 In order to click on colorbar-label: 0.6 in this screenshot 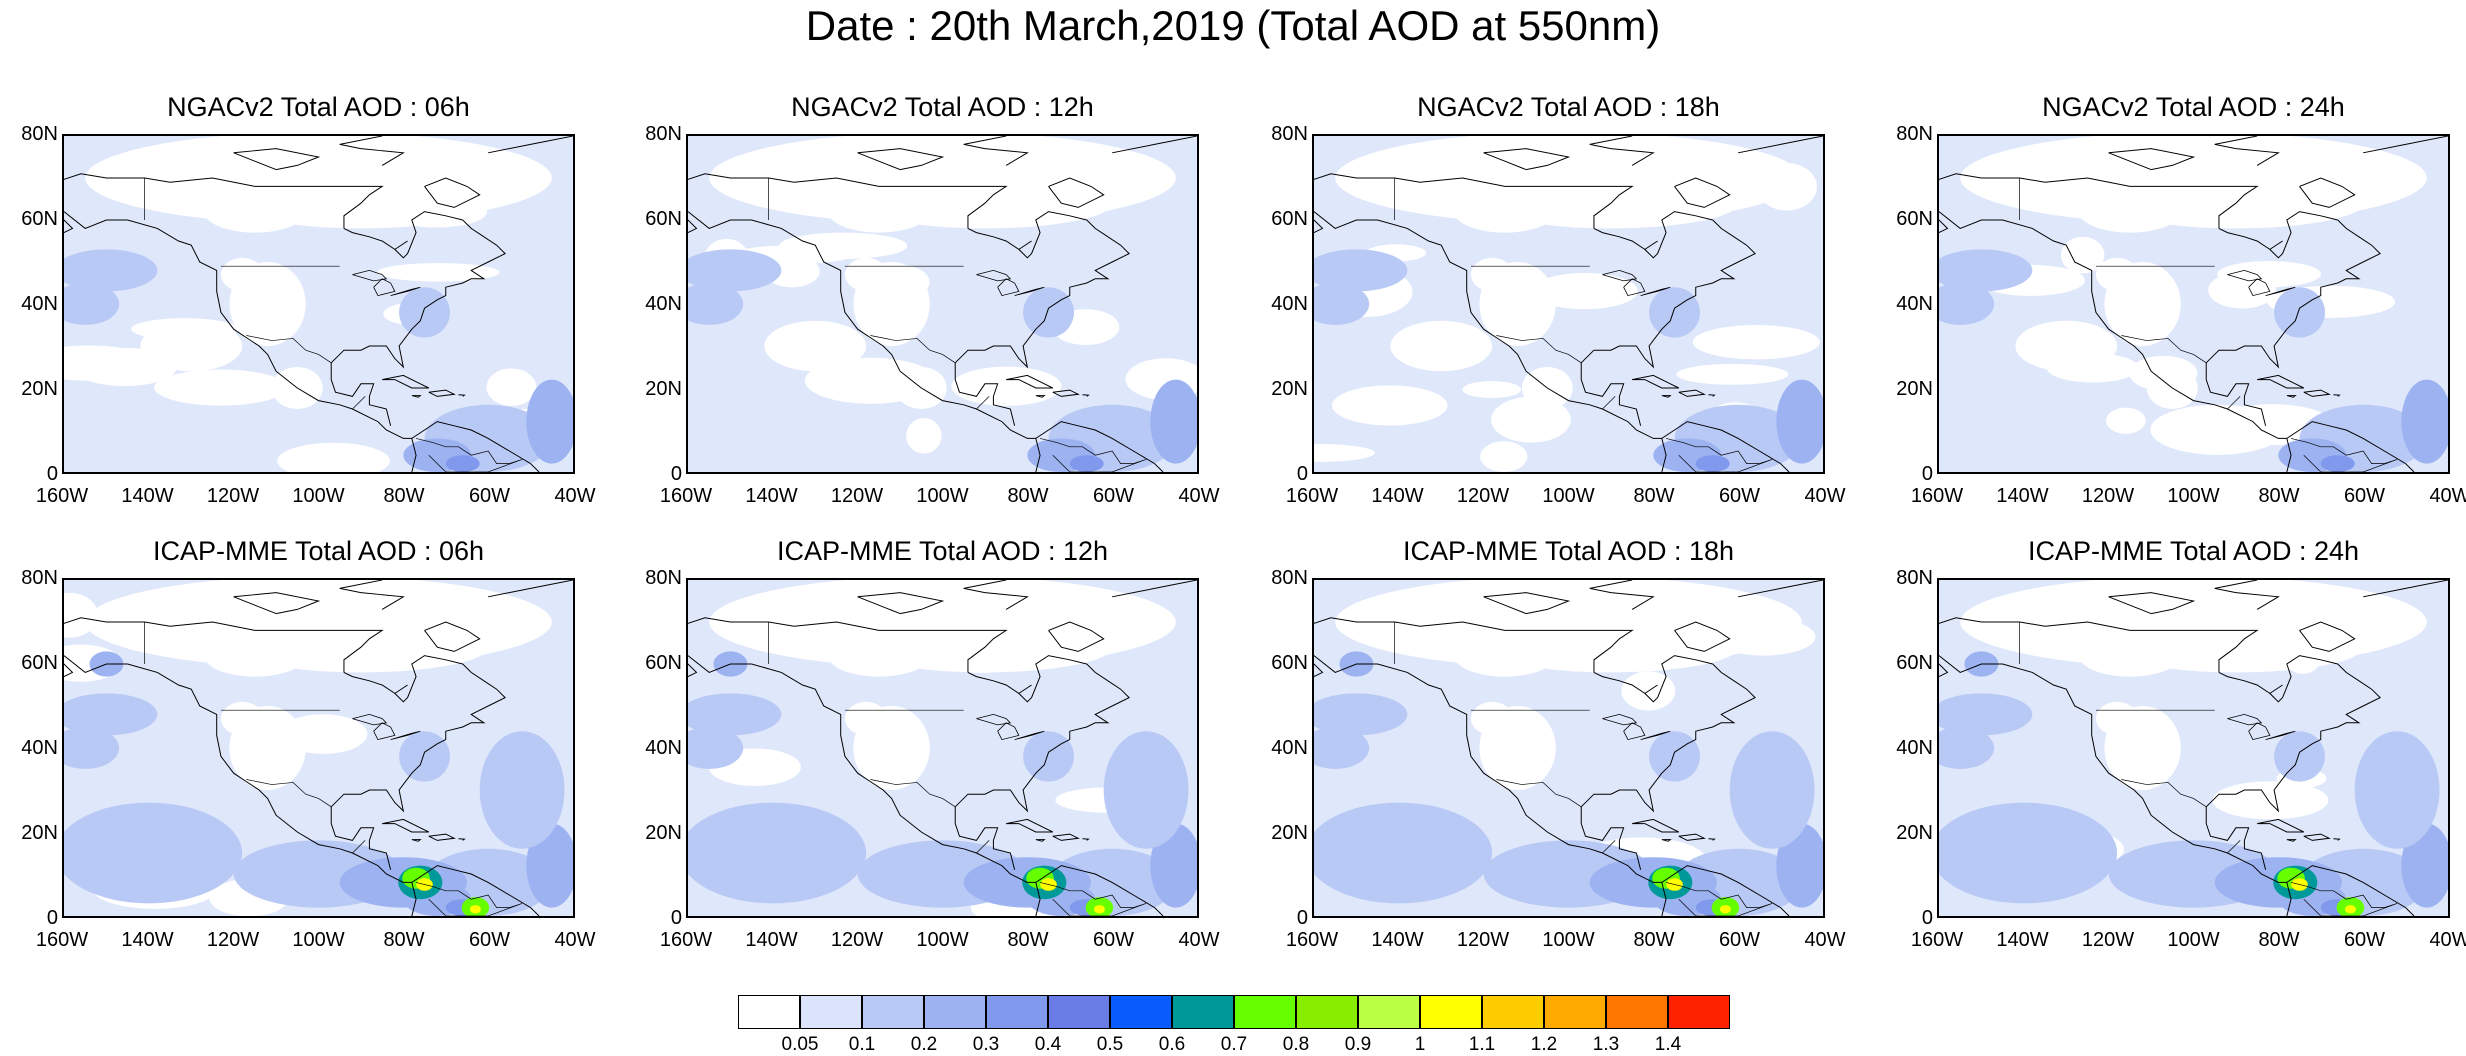, I will do `click(1172, 1044)`.